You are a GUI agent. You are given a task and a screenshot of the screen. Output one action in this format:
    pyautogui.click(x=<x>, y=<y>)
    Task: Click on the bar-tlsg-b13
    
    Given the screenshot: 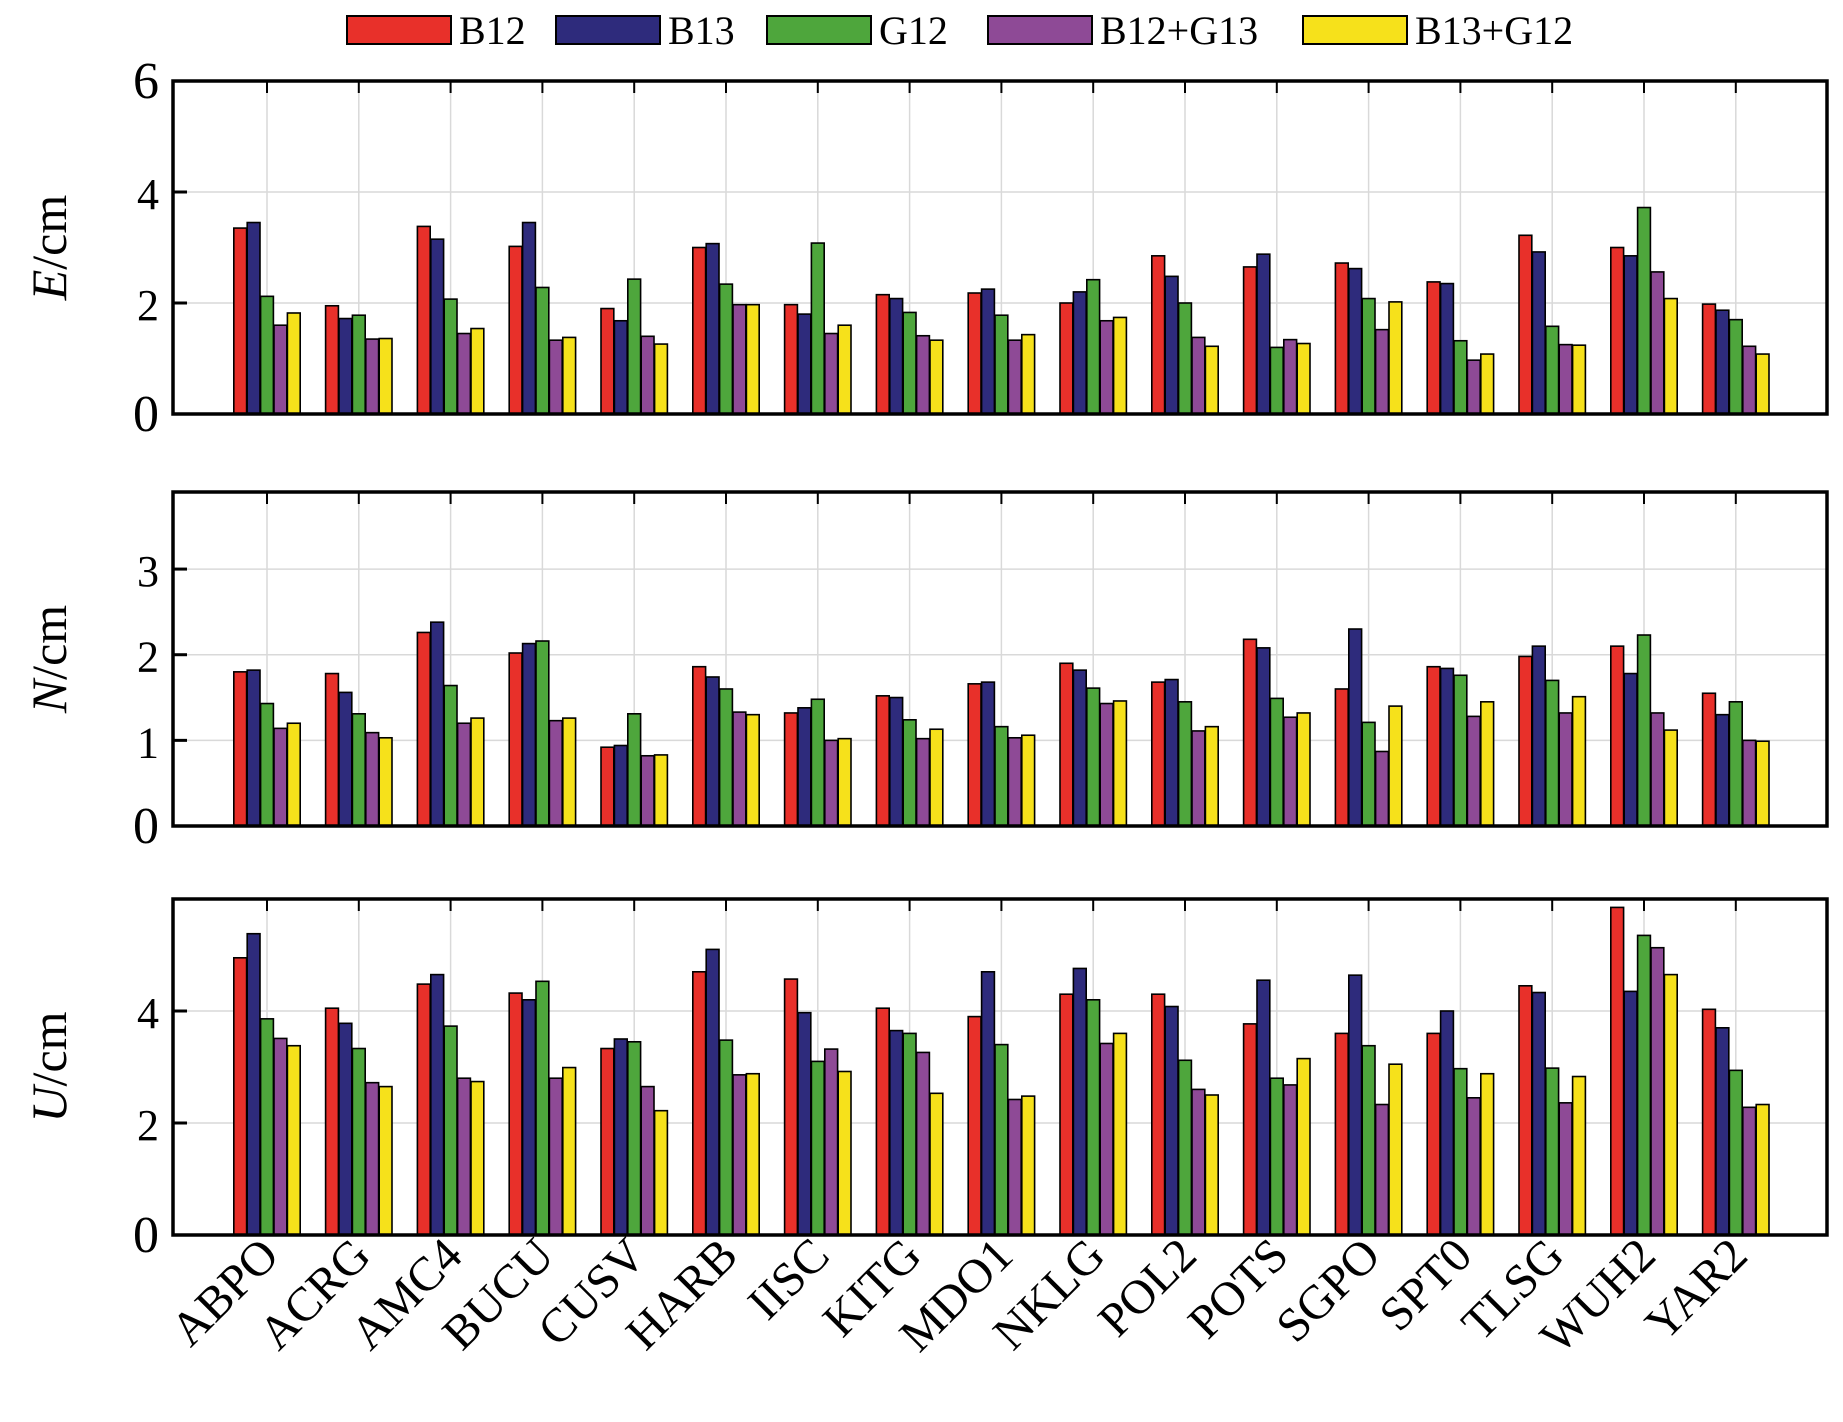 What is the action you would take?
    pyautogui.click(x=1539, y=736)
    